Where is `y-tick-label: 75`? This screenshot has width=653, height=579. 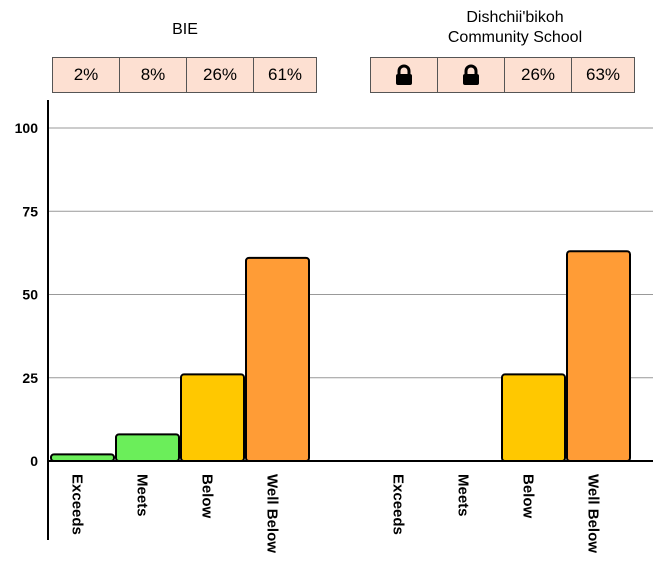
y-tick-label: 75 is located at coordinates (30, 211).